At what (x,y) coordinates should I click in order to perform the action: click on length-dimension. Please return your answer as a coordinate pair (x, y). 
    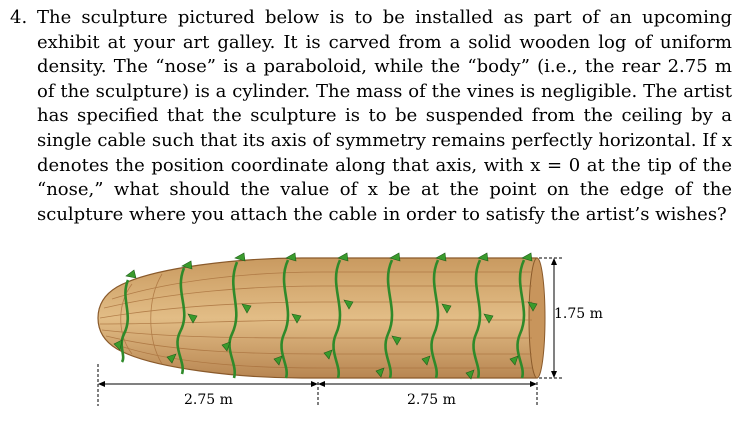
    Looking at the image, I should click on (317, 385).